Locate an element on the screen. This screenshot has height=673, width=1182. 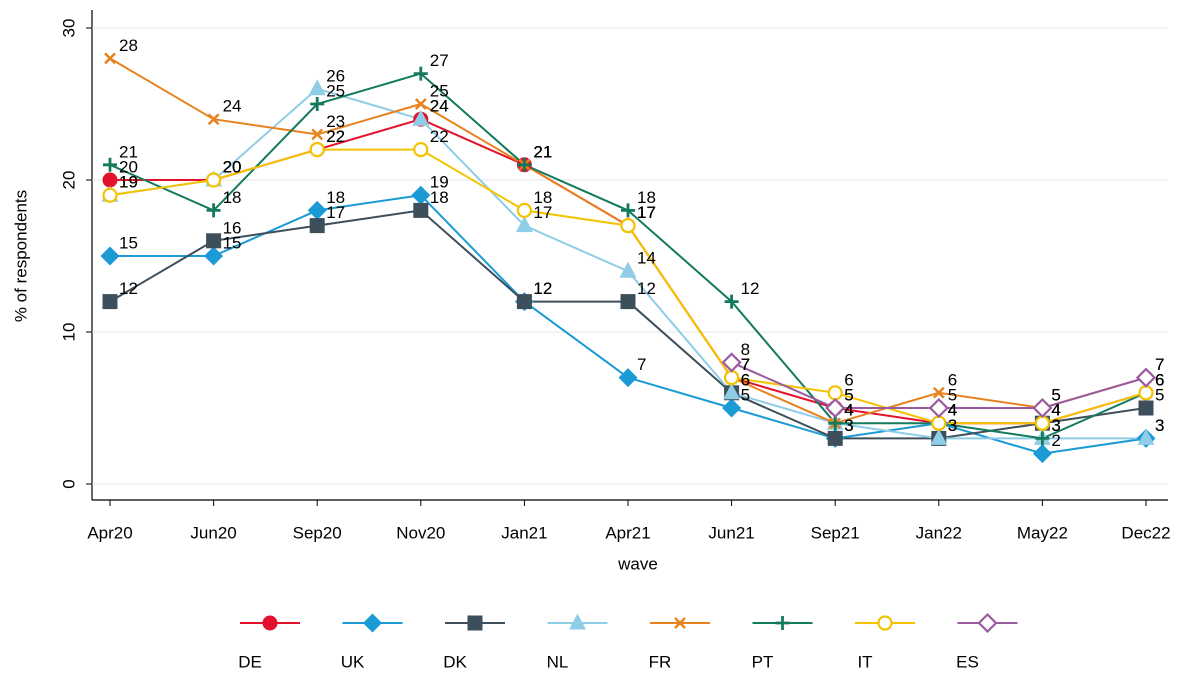
x-tick-label: Dec22 is located at coordinates (1145, 532).